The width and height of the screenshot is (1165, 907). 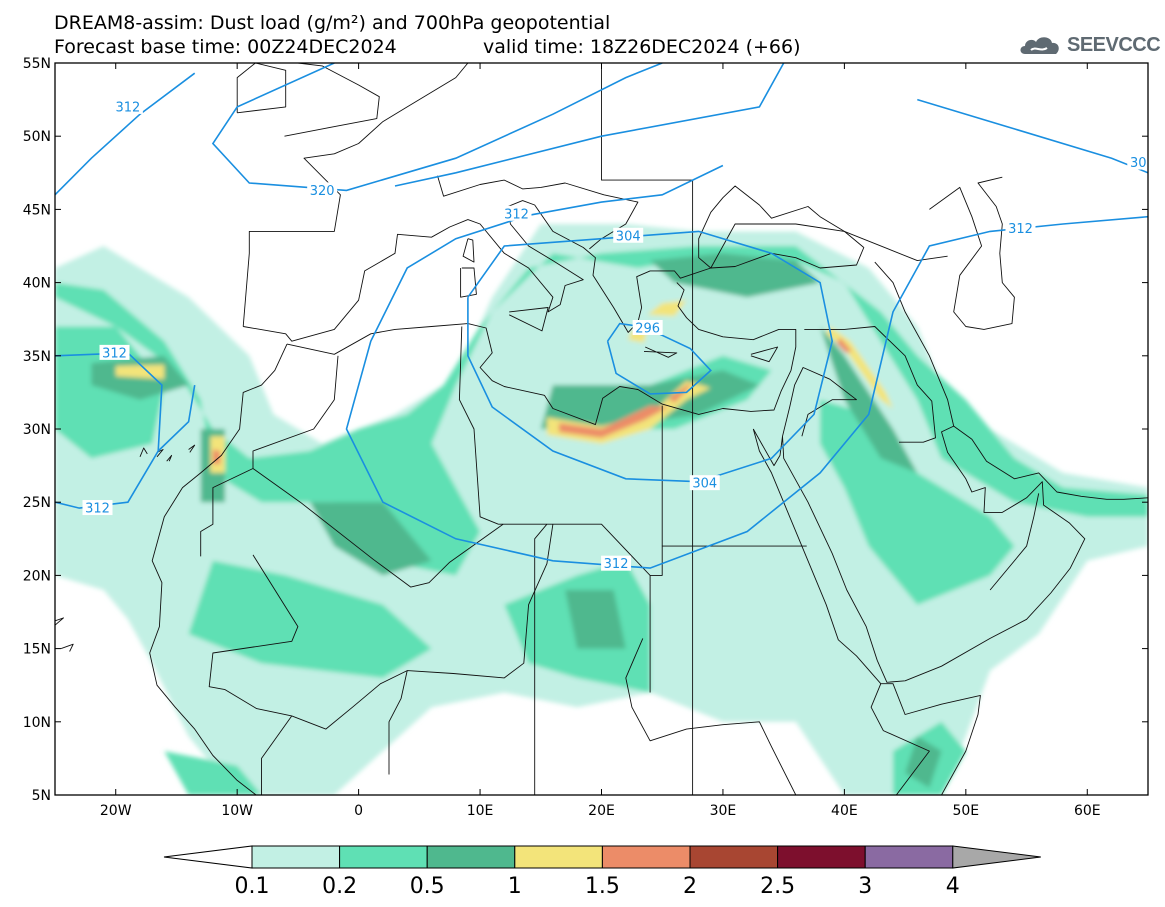 I want to click on lon-tick-label: 0, so click(x=358, y=811).